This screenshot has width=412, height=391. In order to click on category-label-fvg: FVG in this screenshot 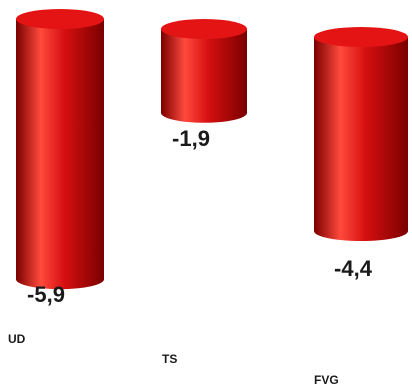, I will do `click(326, 380)`.